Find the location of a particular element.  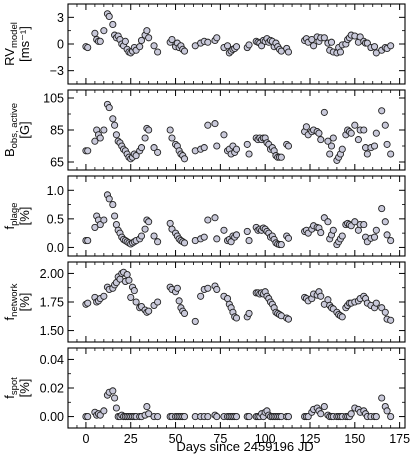

y-axis-unit: [G] is located at coordinates (24, 129).